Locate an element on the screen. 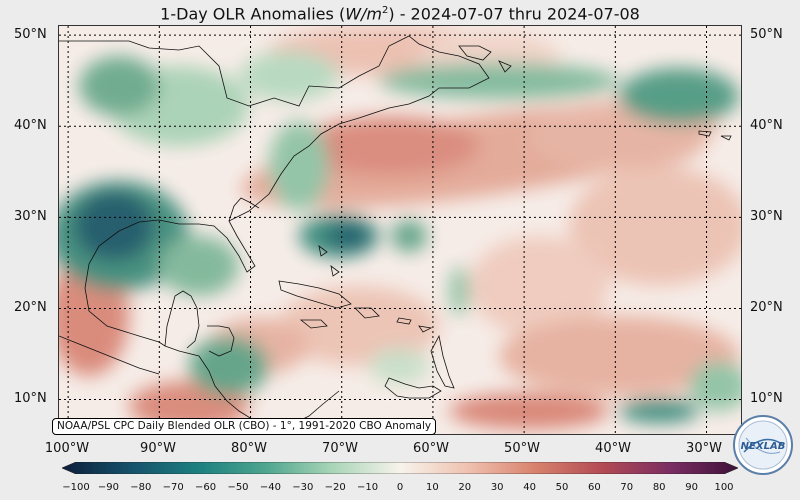 The width and height of the screenshot is (800, 500). lon-label: 80°W is located at coordinates (249, 448).